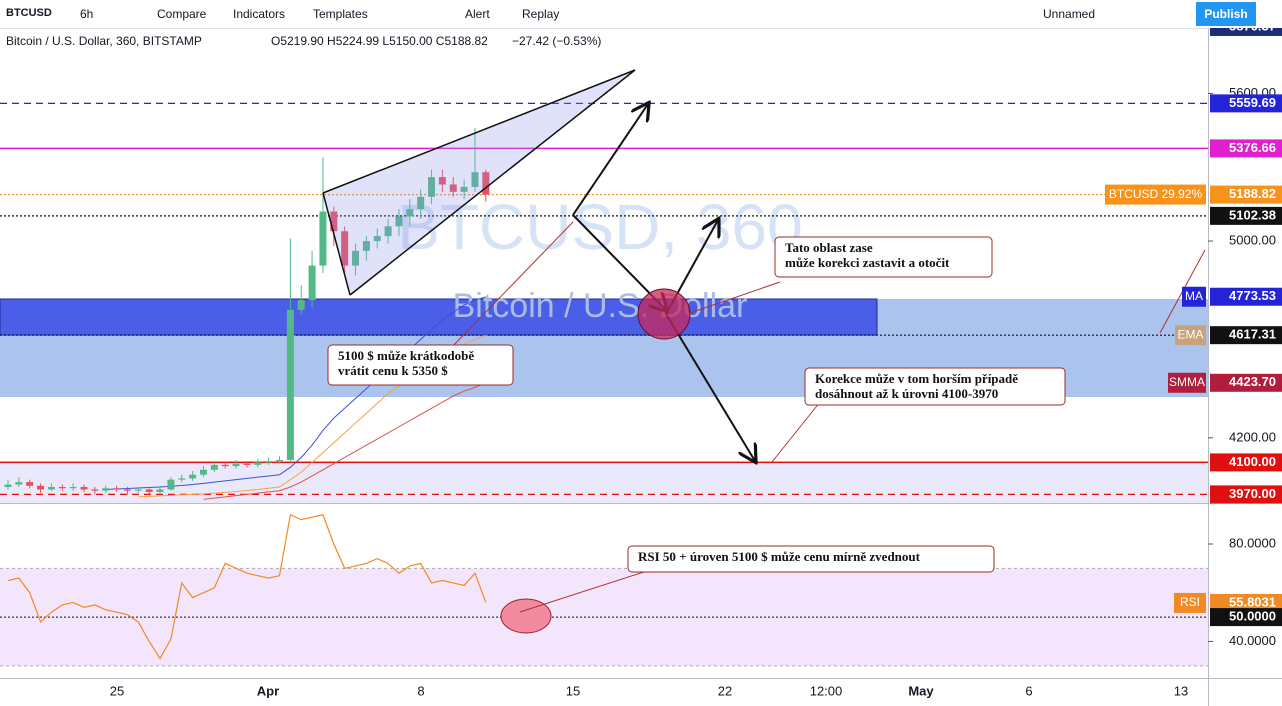  Describe the element at coordinates (406, 355) in the screenshot. I see `callout-text: 5100 $ může krátkodobě` at that location.